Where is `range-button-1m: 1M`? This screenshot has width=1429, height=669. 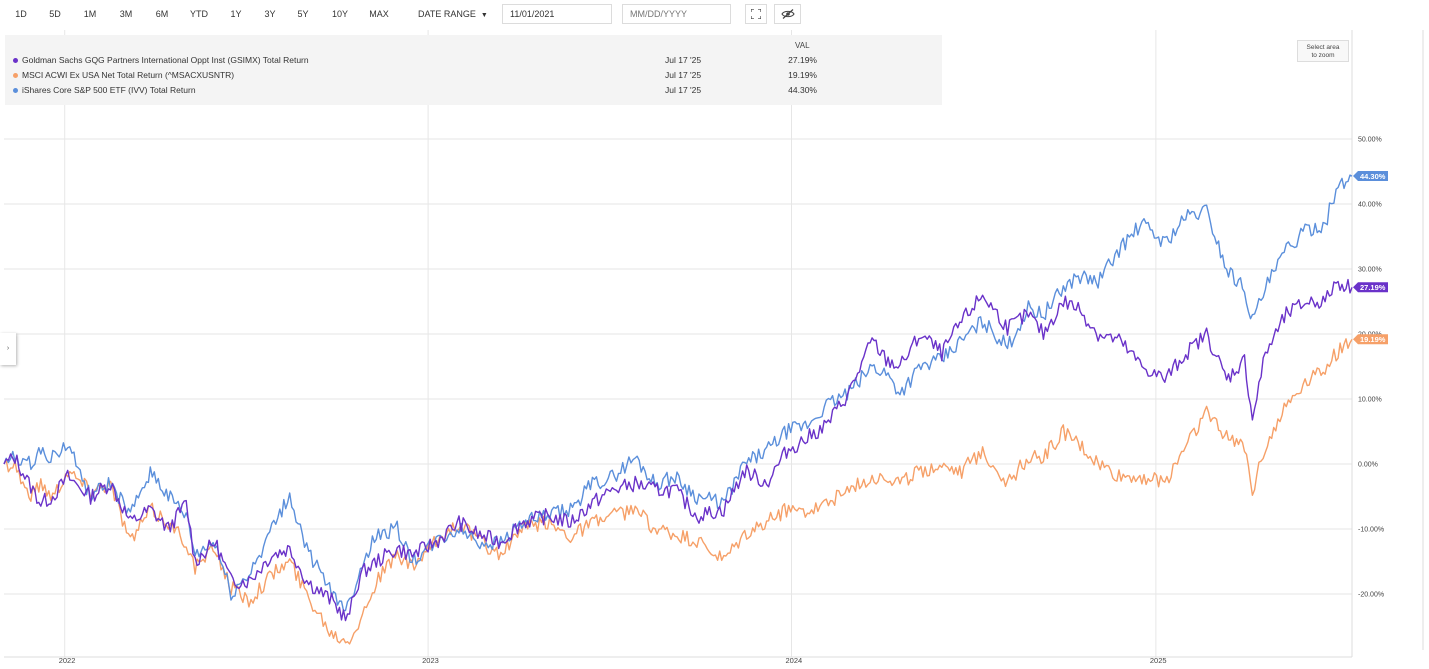
range-button-1m: 1M is located at coordinates (90, 14).